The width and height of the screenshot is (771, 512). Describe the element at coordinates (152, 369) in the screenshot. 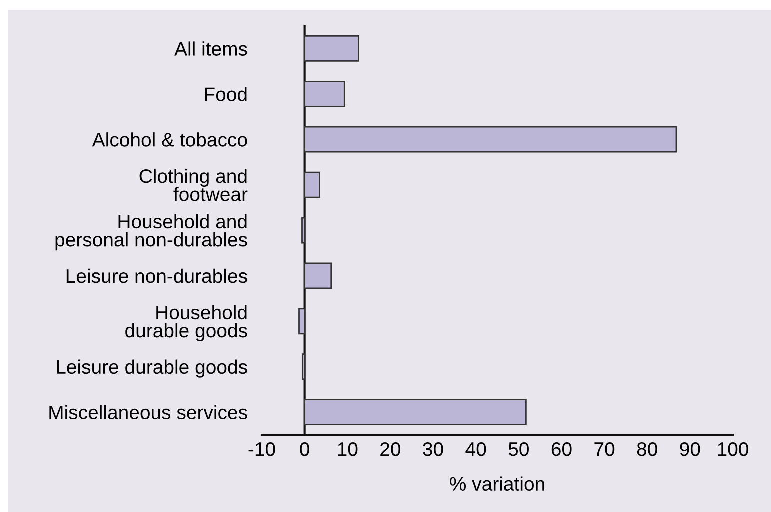

I see `y-tick-label: Leisure durable goods` at that location.